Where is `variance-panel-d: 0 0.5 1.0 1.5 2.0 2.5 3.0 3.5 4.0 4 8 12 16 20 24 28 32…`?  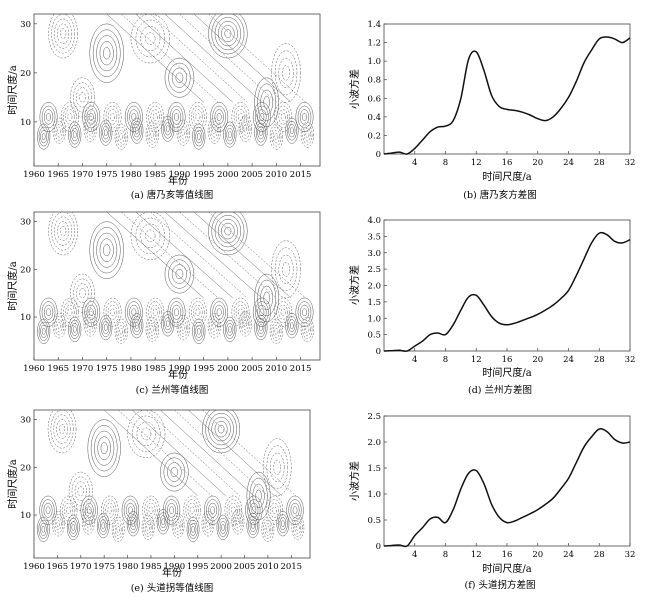 variance-panel-d: 0 0.5 1.0 1.5 2.0 2.5 3.0 3.5 4.0 4 8 12 16 20 24 28 32… is located at coordinates (491, 306).